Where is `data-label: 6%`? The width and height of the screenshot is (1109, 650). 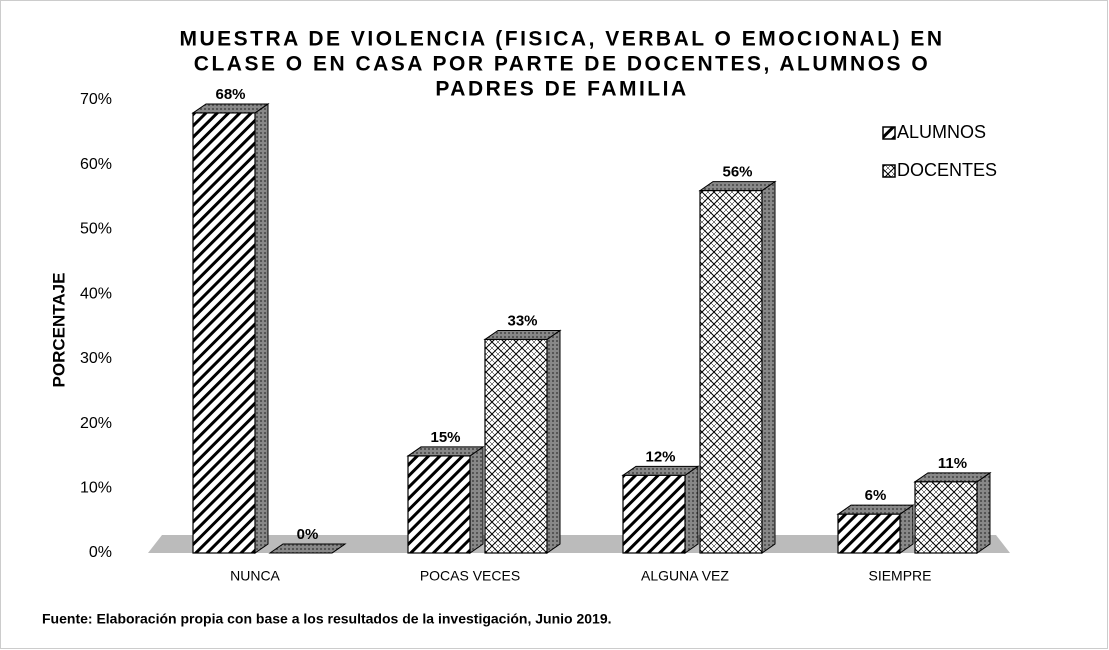 data-label: 6% is located at coordinates (876, 495).